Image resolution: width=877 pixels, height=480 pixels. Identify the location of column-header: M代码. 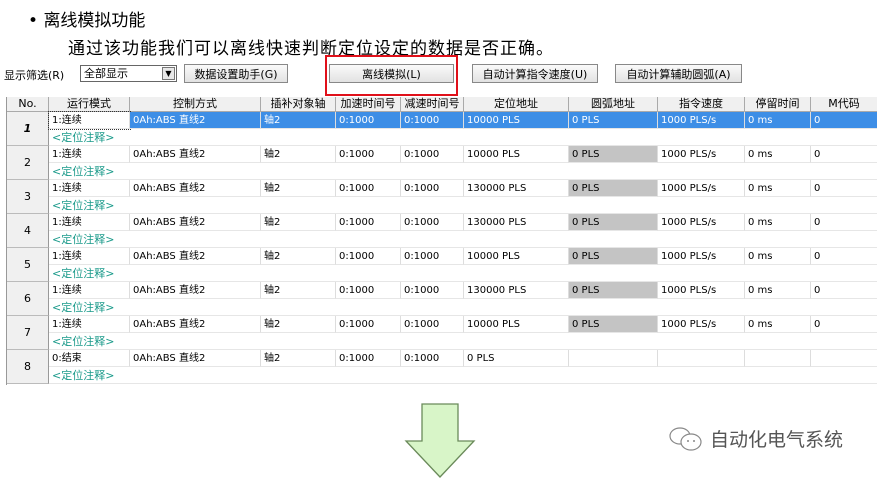
(844, 104).